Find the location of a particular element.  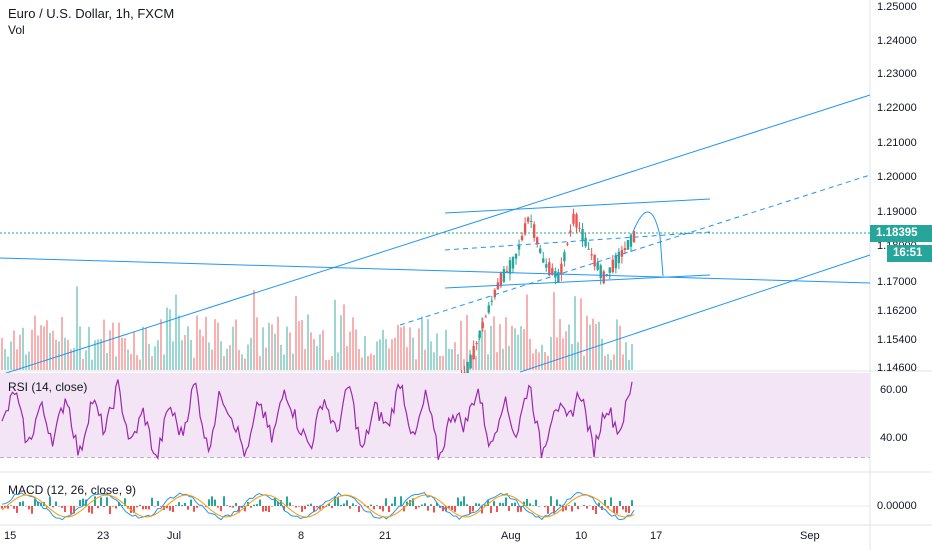

time-tick-label: 21 is located at coordinates (385, 536).